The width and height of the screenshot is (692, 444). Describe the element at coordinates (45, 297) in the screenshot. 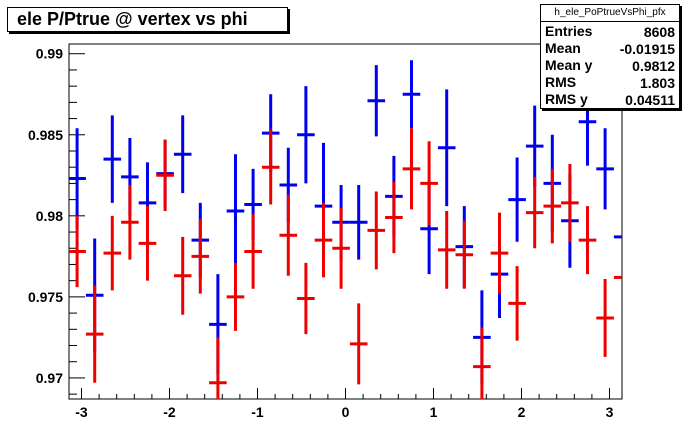

I see `y-tick-label: 0.975` at that location.